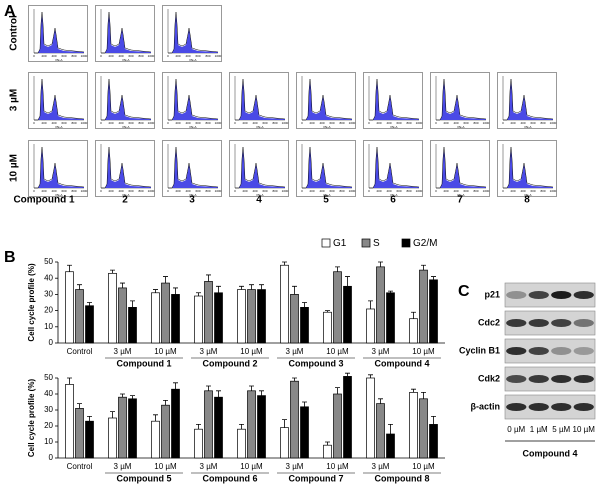 The image size is (600, 485). What do you see at coordinates (10, 11) in the screenshot?
I see `panel-label: A` at bounding box center [10, 11].